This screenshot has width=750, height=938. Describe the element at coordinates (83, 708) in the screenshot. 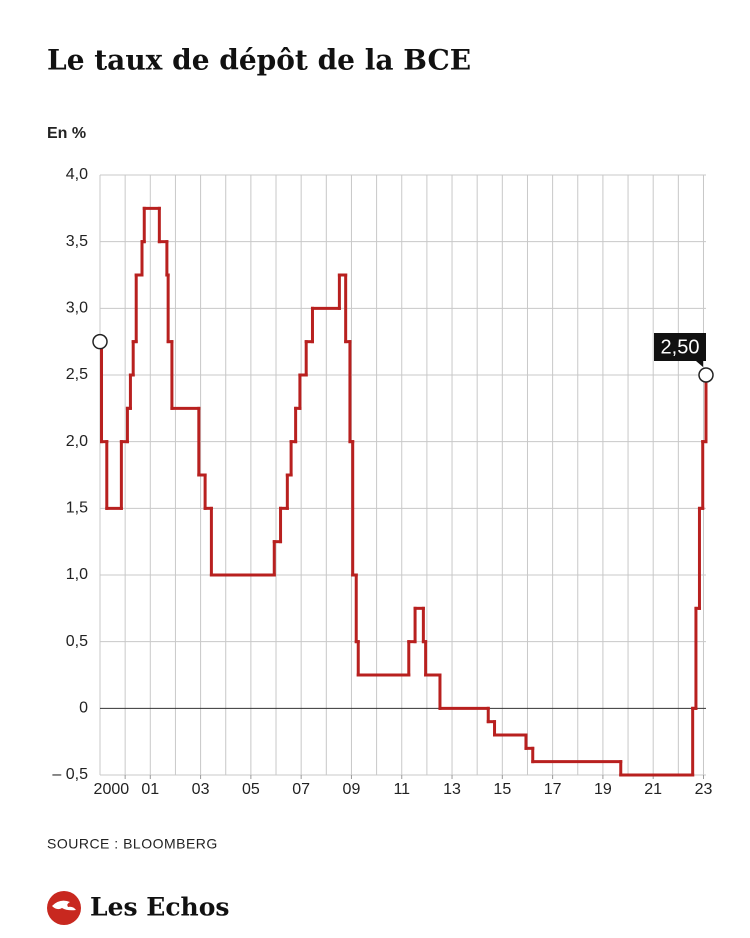

I see `y-tick-label: 0` at that location.